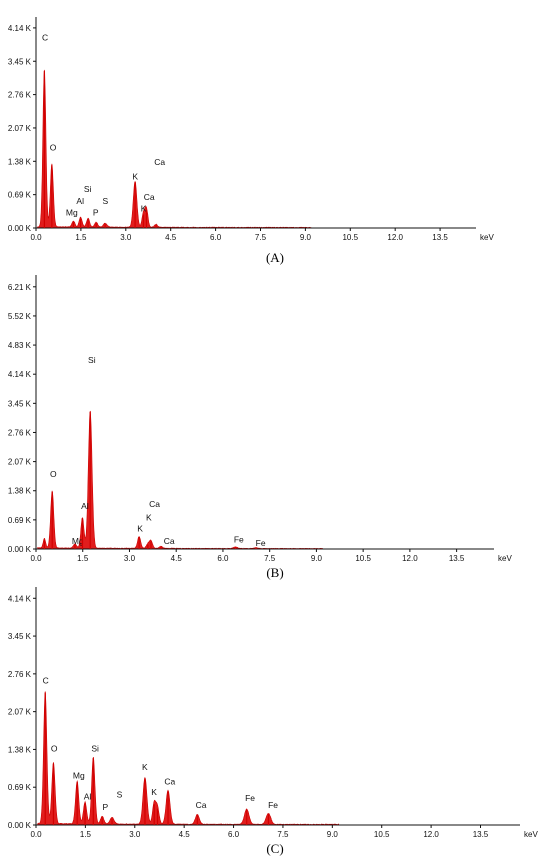 The image size is (550, 865). What do you see at coordinates (487, 237) in the screenshot?
I see `x-unit-a: keV` at bounding box center [487, 237].